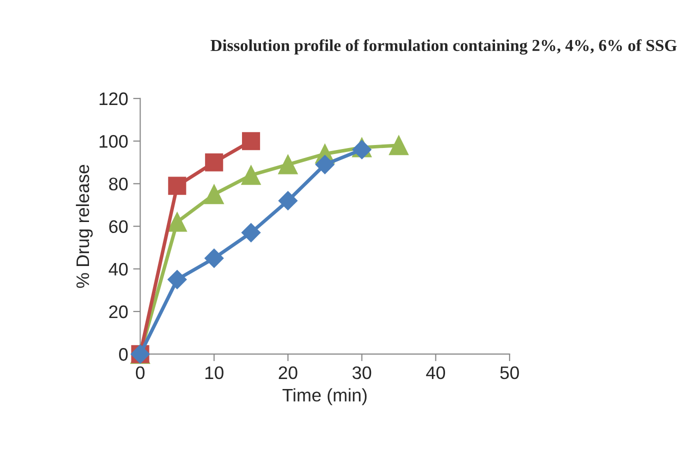 The height and width of the screenshot is (469, 684). I want to click on y-axis-title: % Drug release, so click(84, 226).